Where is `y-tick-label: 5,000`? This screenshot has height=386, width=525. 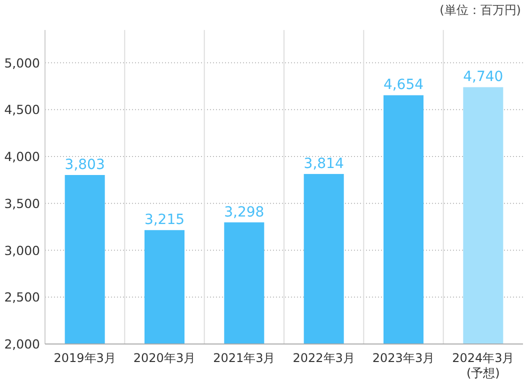 y-tick-label: 5,000 is located at coordinates (22, 62).